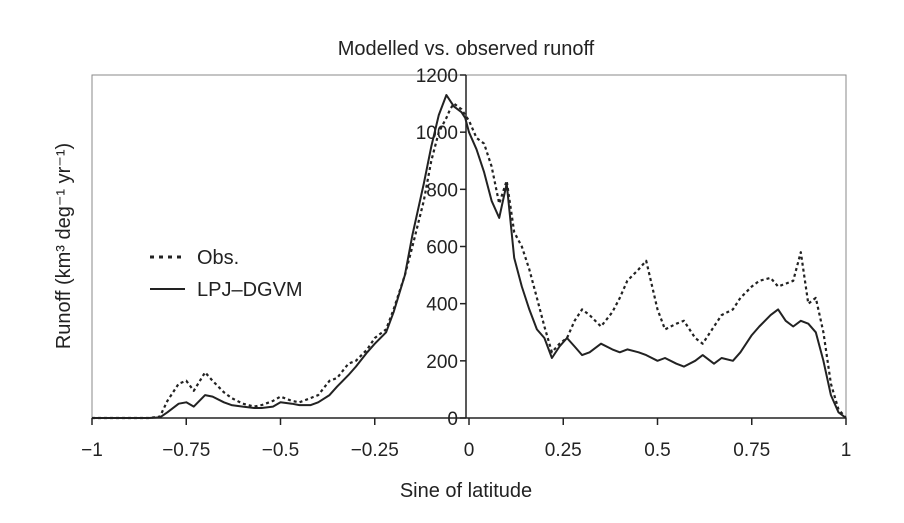  What do you see at coordinates (657, 450) in the screenshot?
I see `x-tick-label: 0.5` at bounding box center [657, 450].